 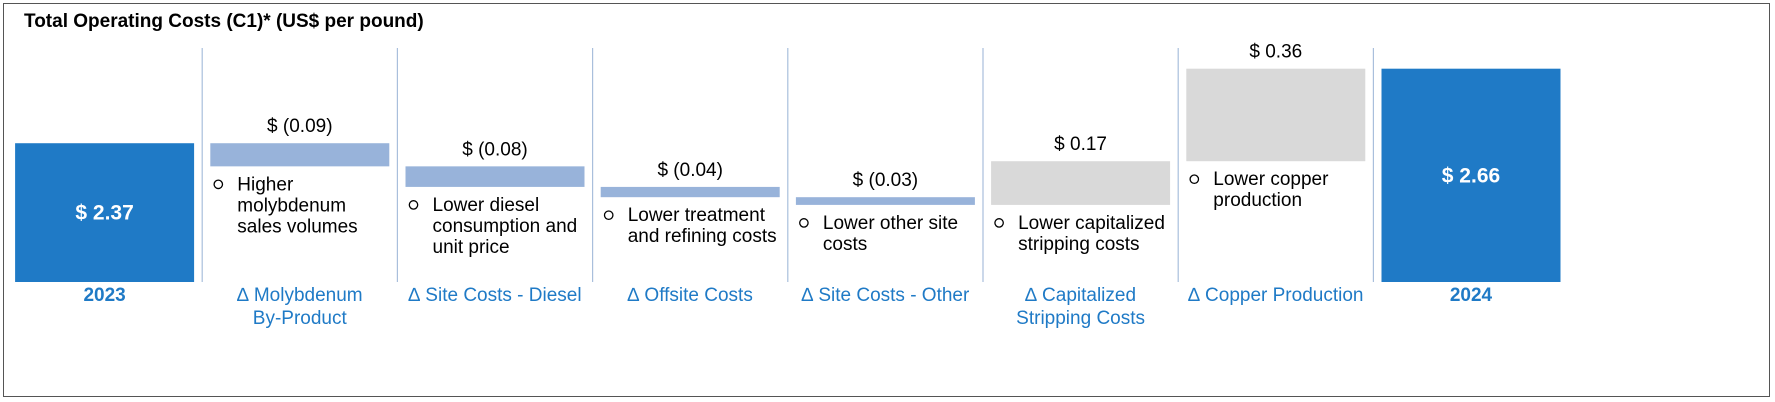 I want to click on note-line: consumption and, so click(x=505, y=226).